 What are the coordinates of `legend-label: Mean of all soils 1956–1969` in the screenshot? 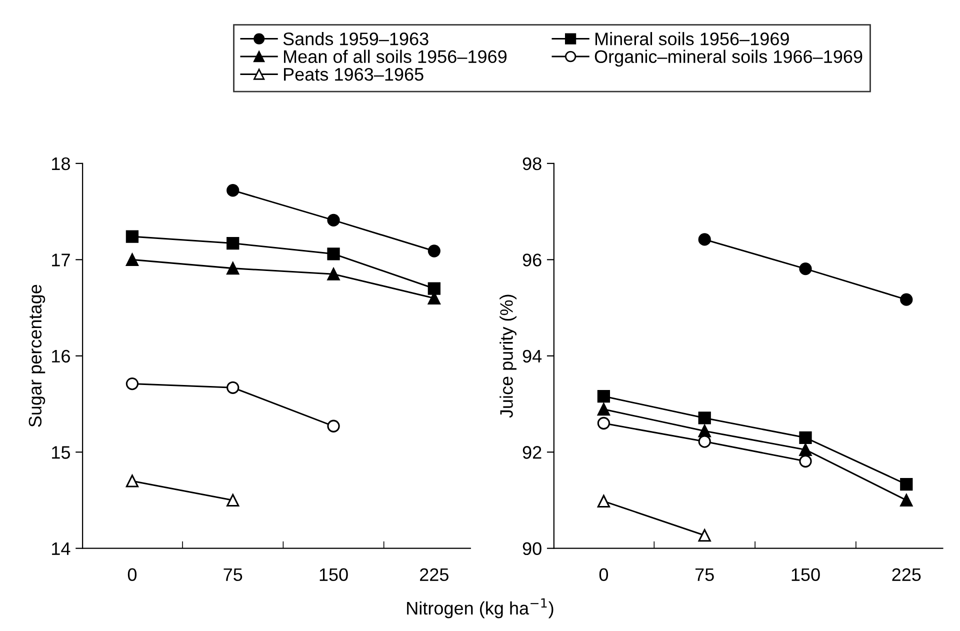 It's located at (395, 57).